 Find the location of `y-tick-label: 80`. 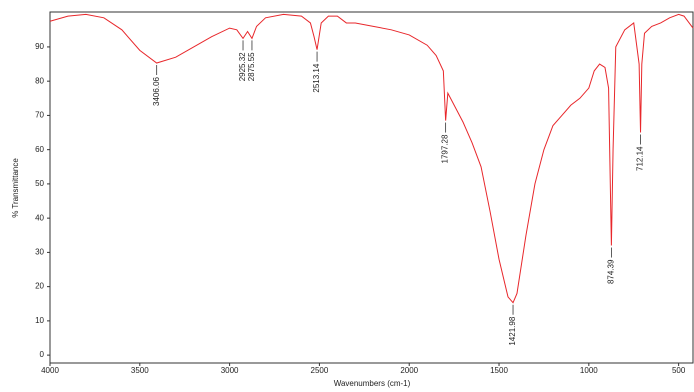

y-tick-label: 80 is located at coordinates (39, 80).